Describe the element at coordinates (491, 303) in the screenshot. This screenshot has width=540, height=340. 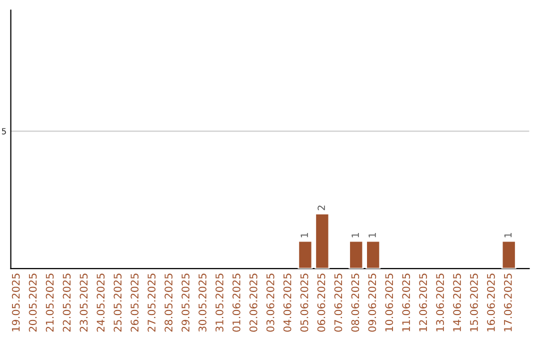
I see `x-tick-label: 16.06.2025` at that location.